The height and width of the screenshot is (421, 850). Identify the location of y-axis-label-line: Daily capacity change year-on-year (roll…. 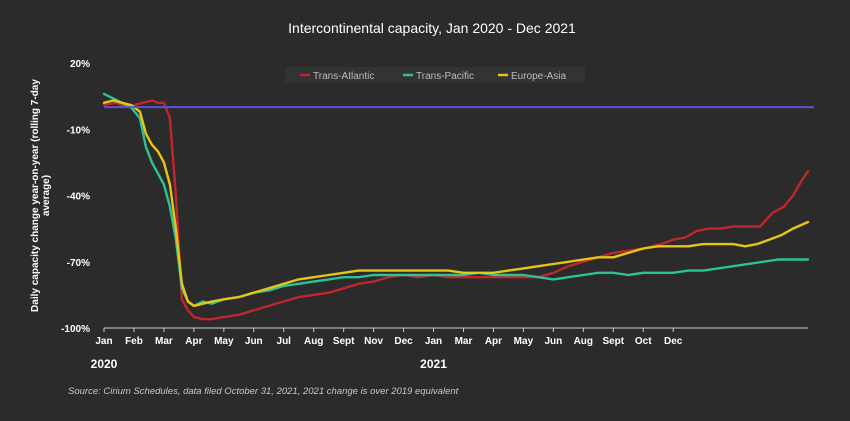
(35, 195).